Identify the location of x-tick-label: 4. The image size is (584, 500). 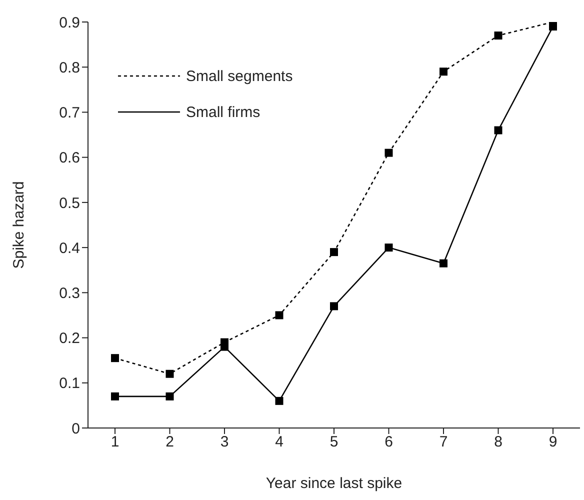
(279, 442).